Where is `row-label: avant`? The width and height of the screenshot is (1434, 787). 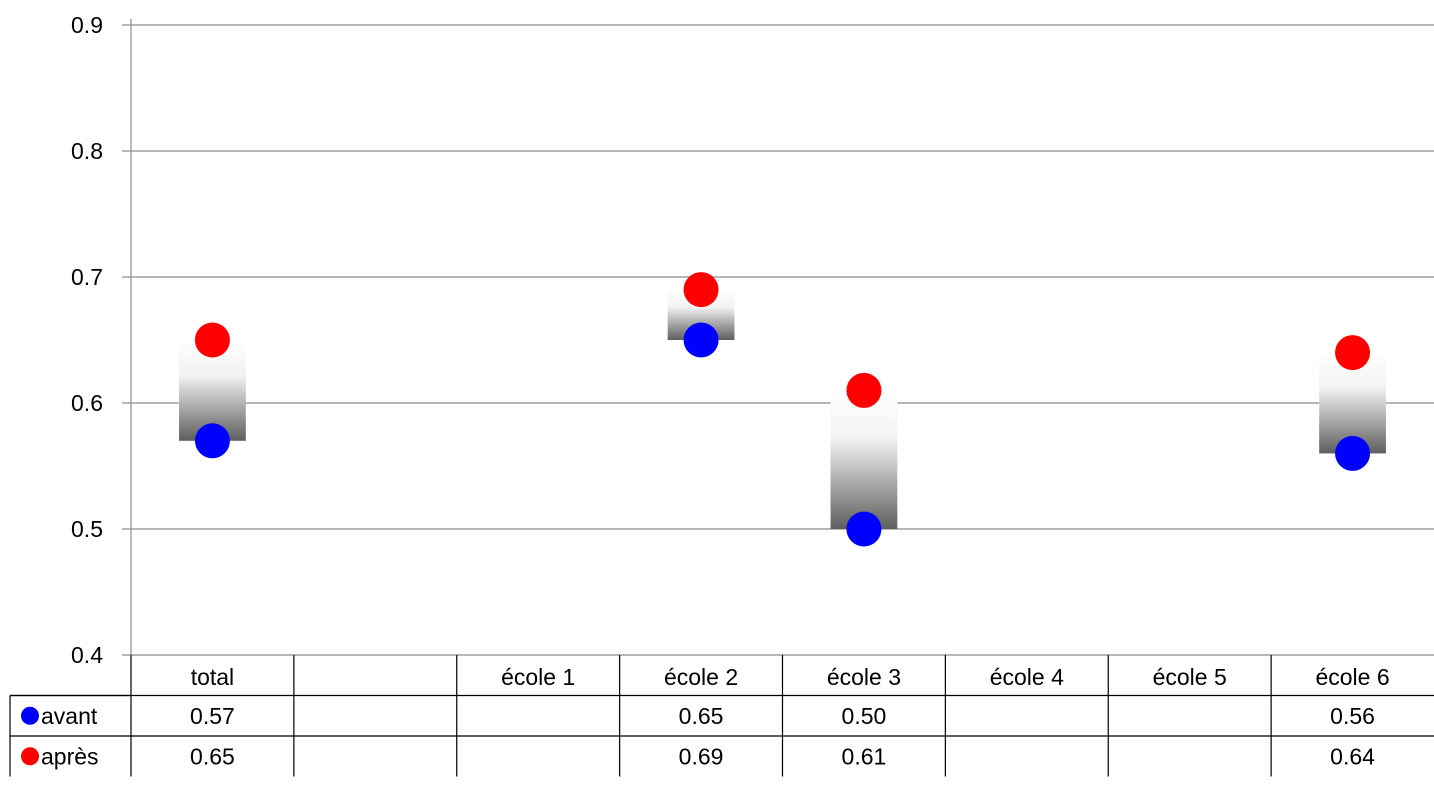 row-label: avant is located at coordinates (69, 716).